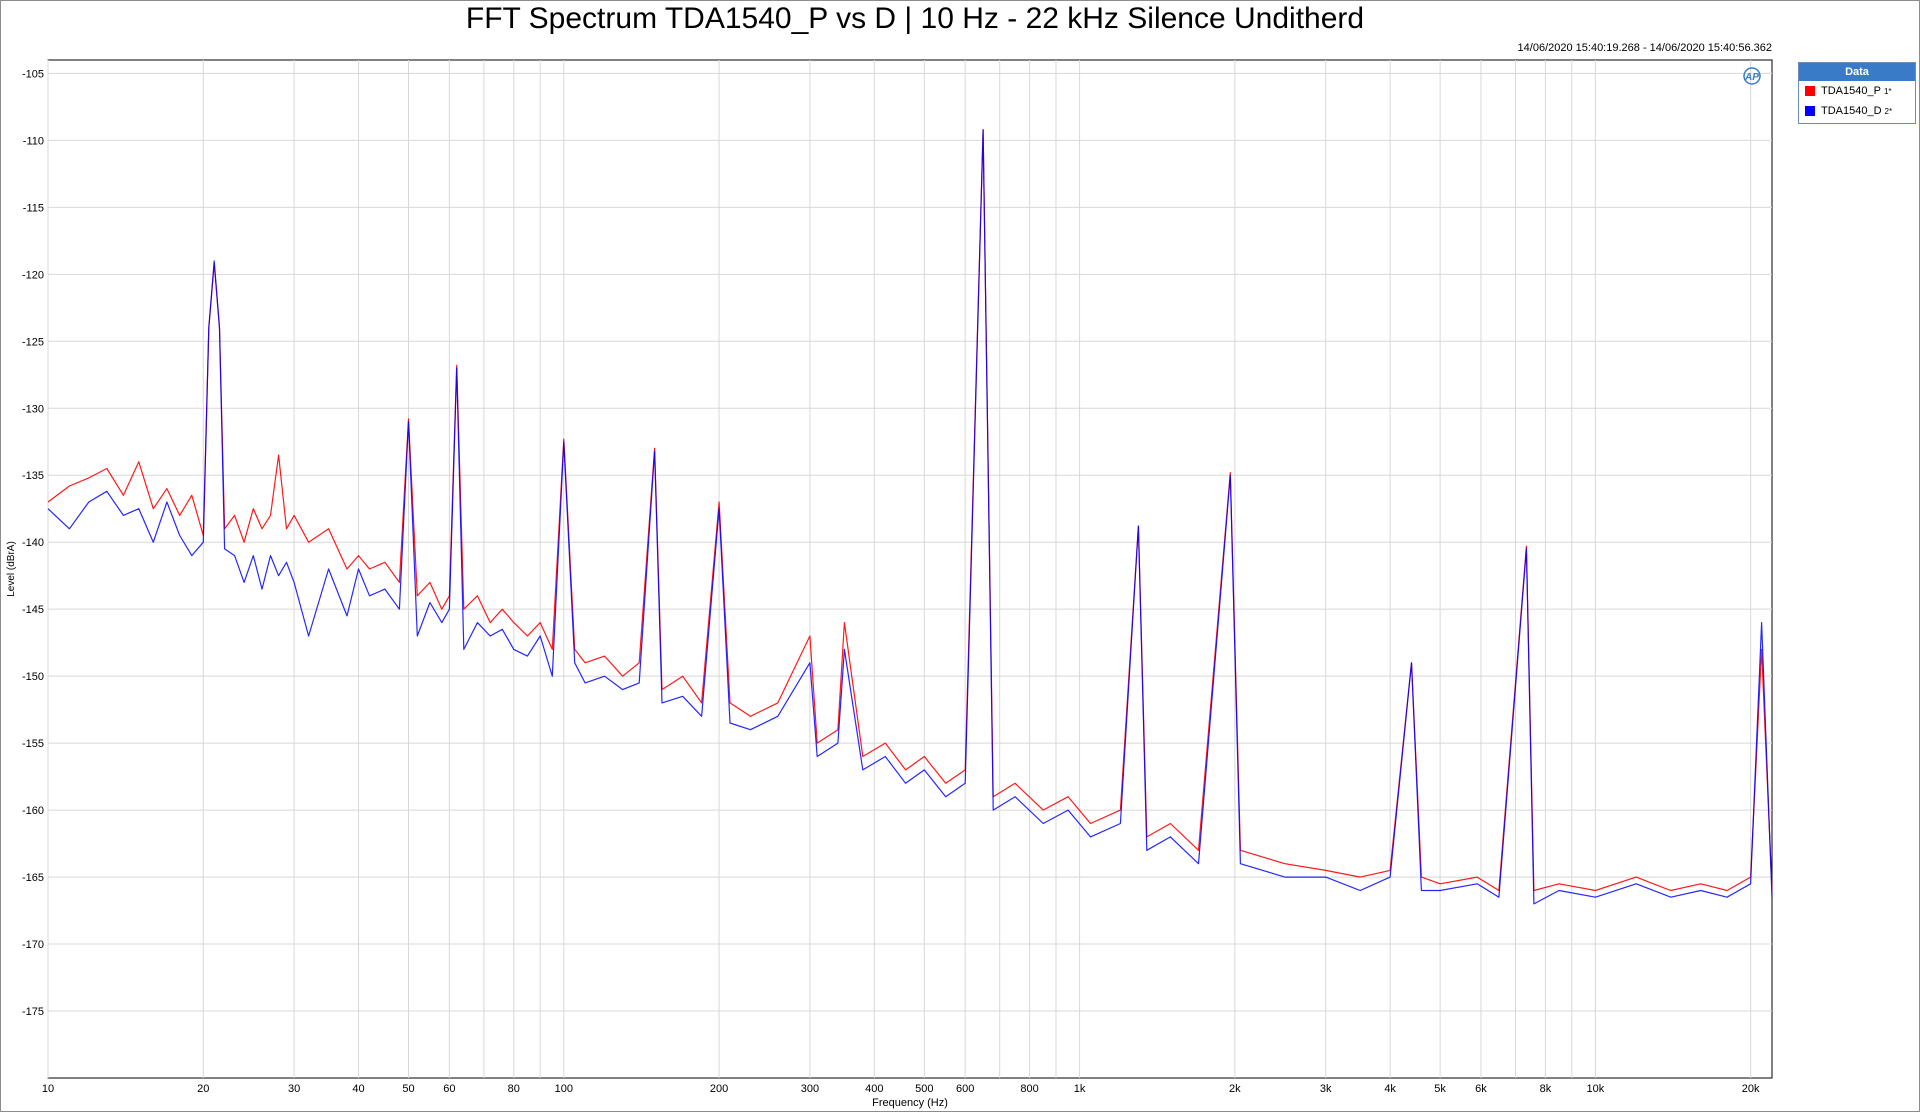  What do you see at coordinates (1080, 1089) in the screenshot?
I see `x-tick-label: 1k` at bounding box center [1080, 1089].